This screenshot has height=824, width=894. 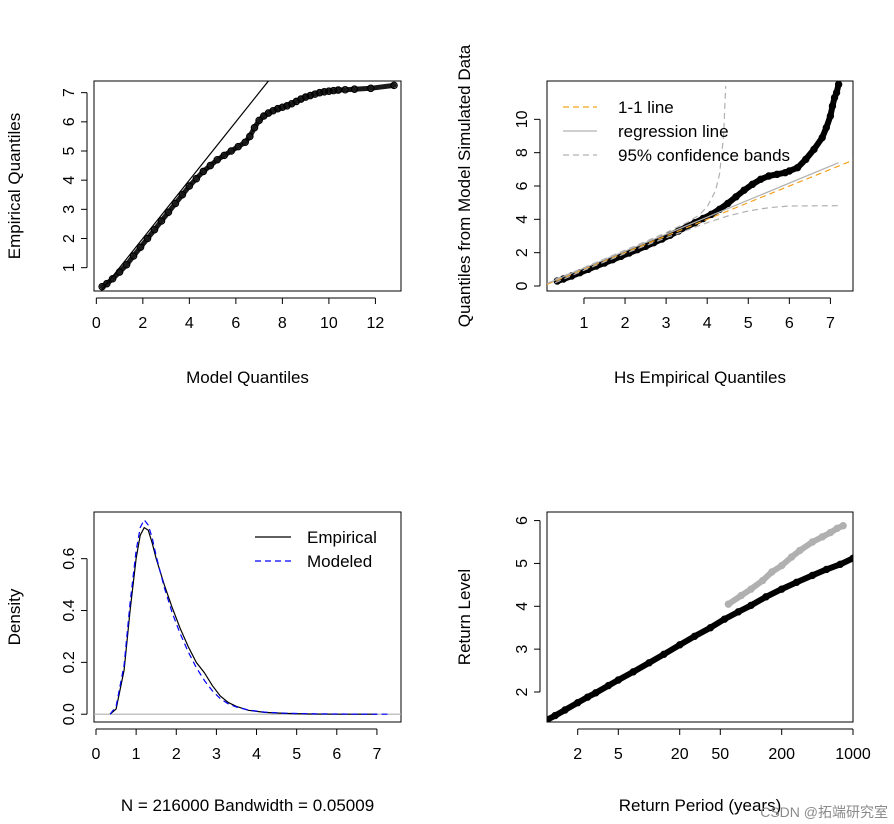 What do you see at coordinates (282, 323) in the screenshot?
I see `x-tick-label: 8` at bounding box center [282, 323].